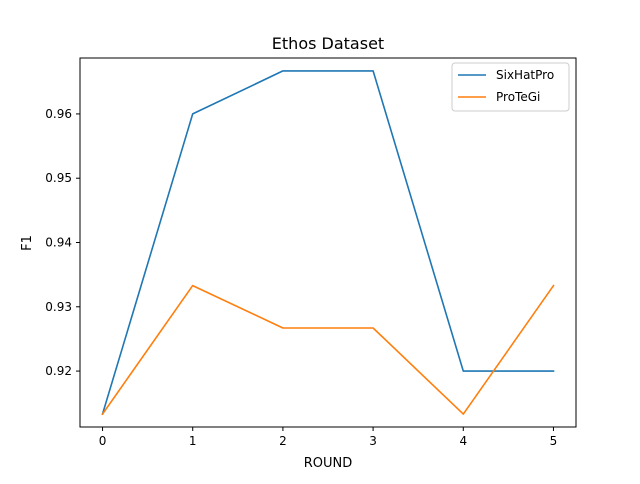  Describe the element at coordinates (193, 441) in the screenshot. I see `x-tick-label: 1` at that location.